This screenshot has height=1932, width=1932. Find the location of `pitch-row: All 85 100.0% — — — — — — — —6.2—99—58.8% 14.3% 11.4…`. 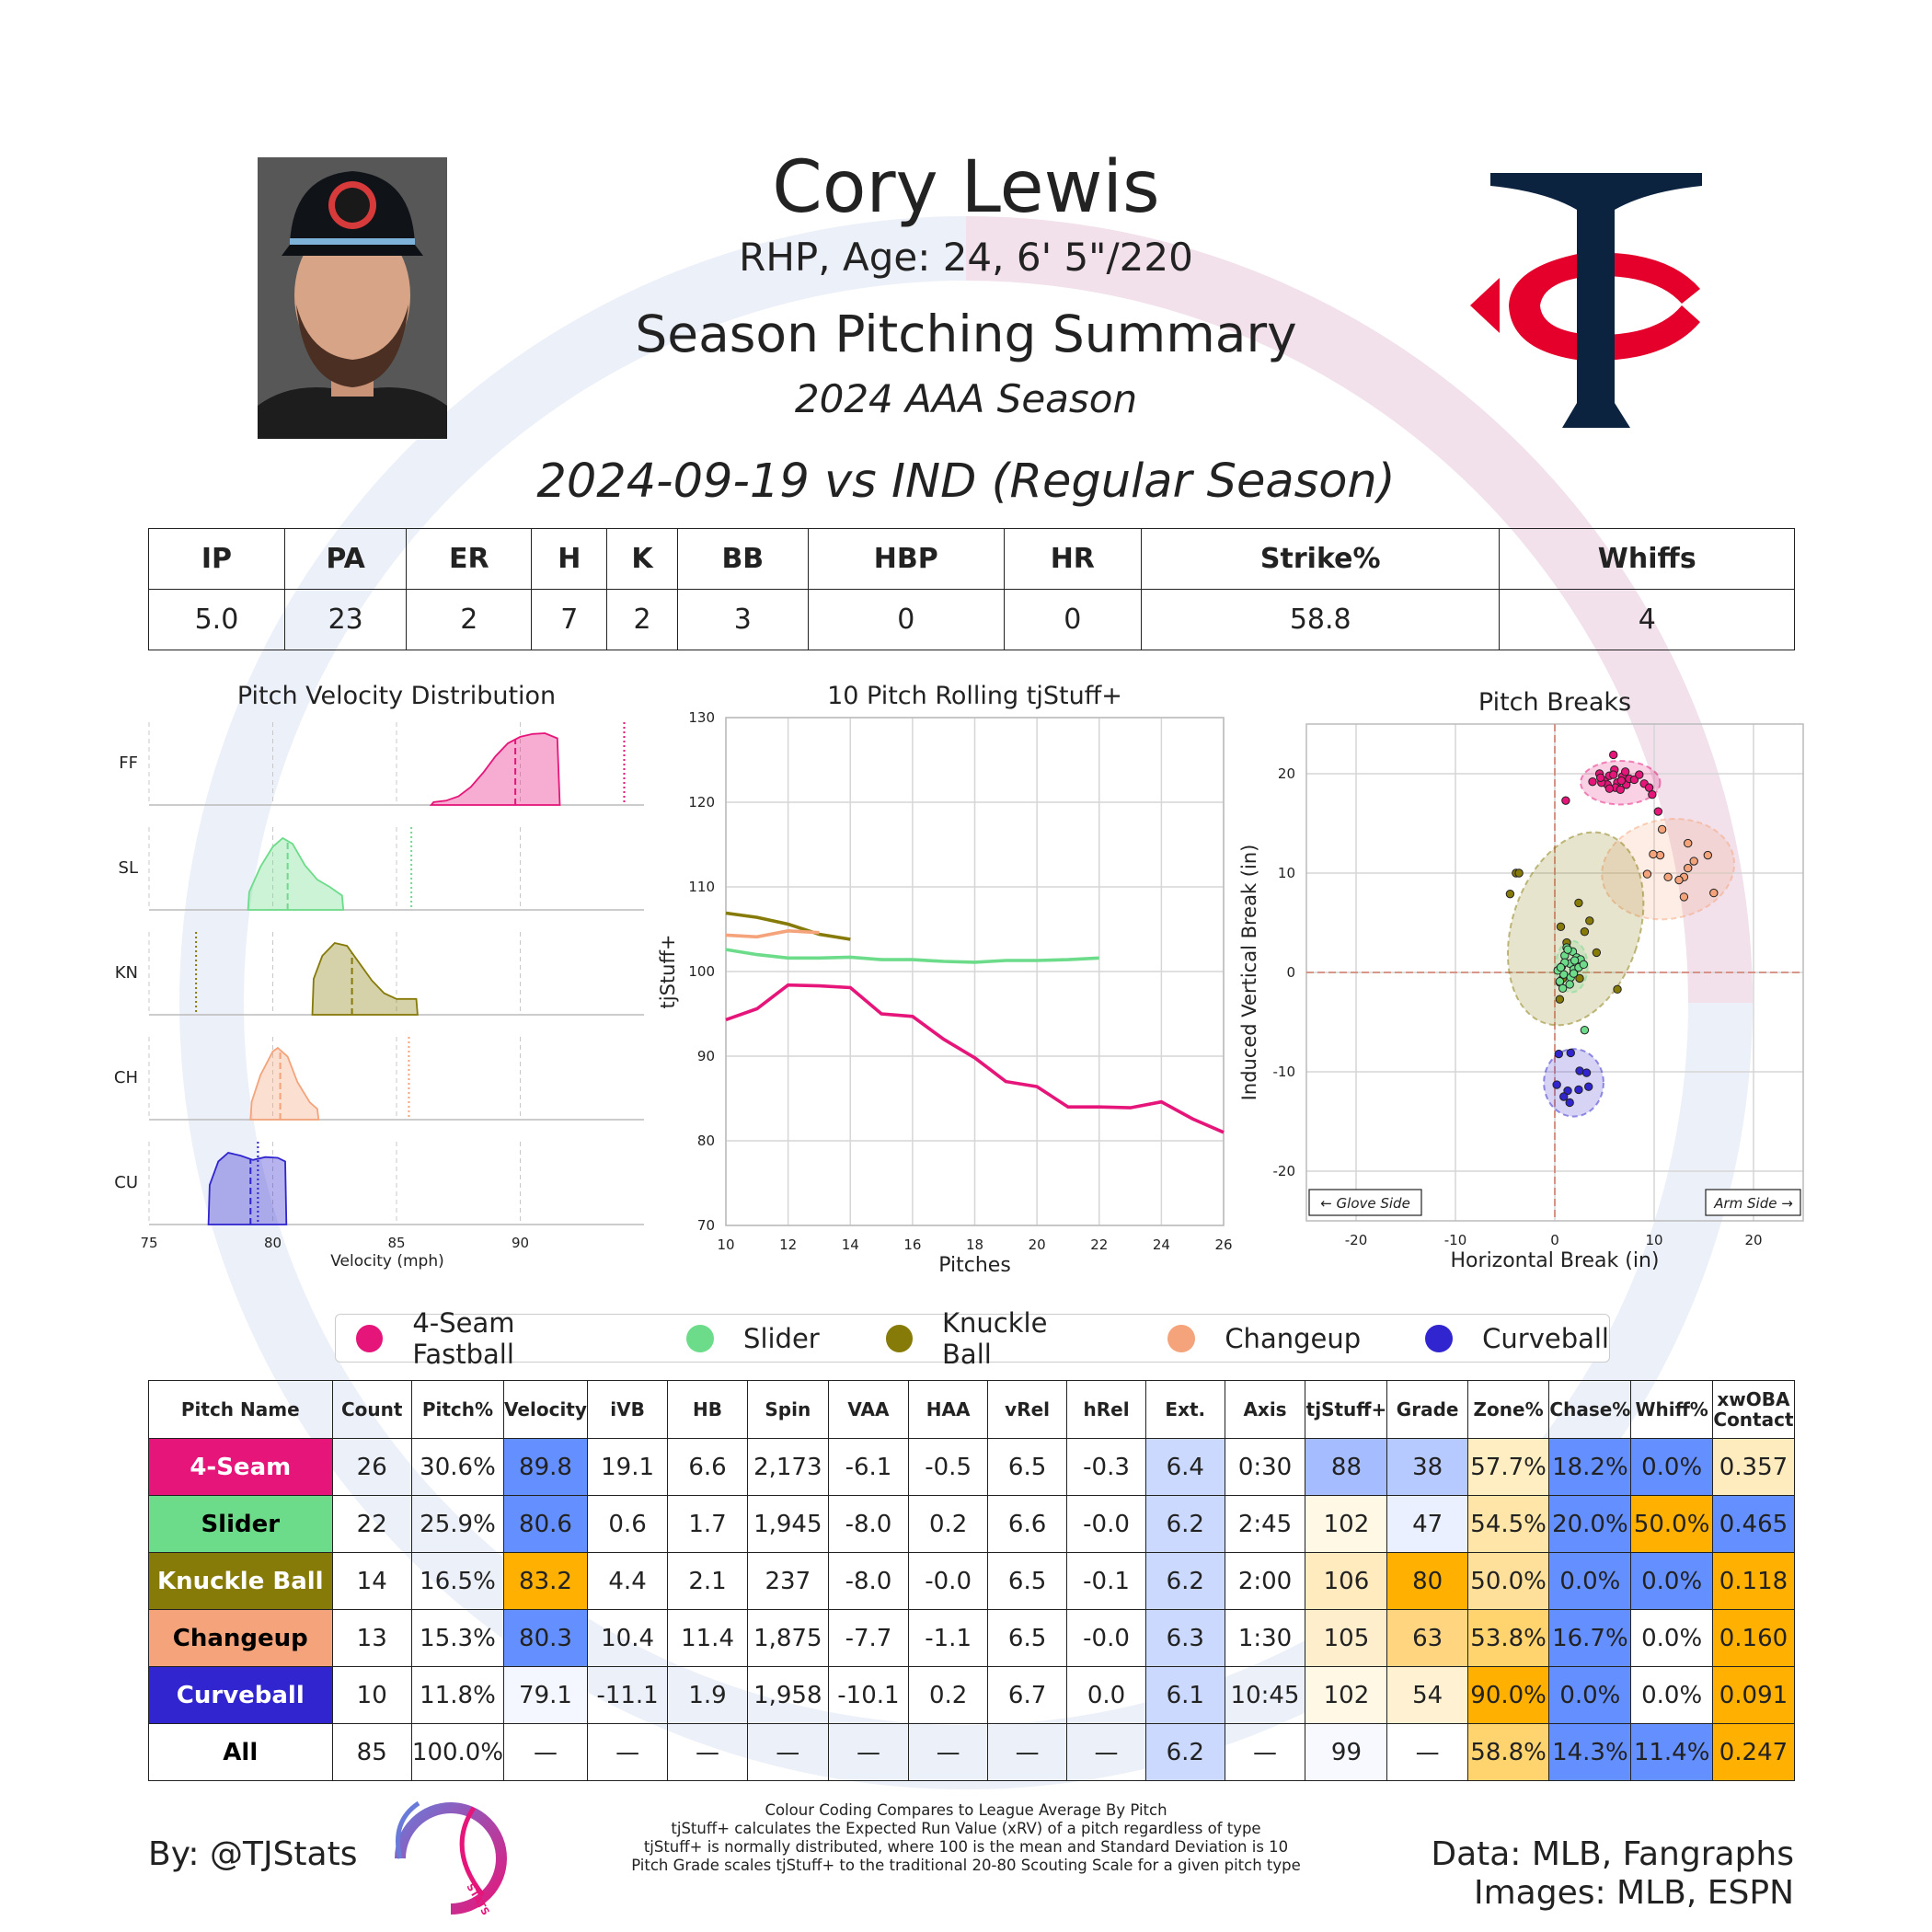

pitch-row: All 85 100.0% — — — — — — — —6.2—99—58.8% 14.3% 11.4… is located at coordinates (972, 1752).